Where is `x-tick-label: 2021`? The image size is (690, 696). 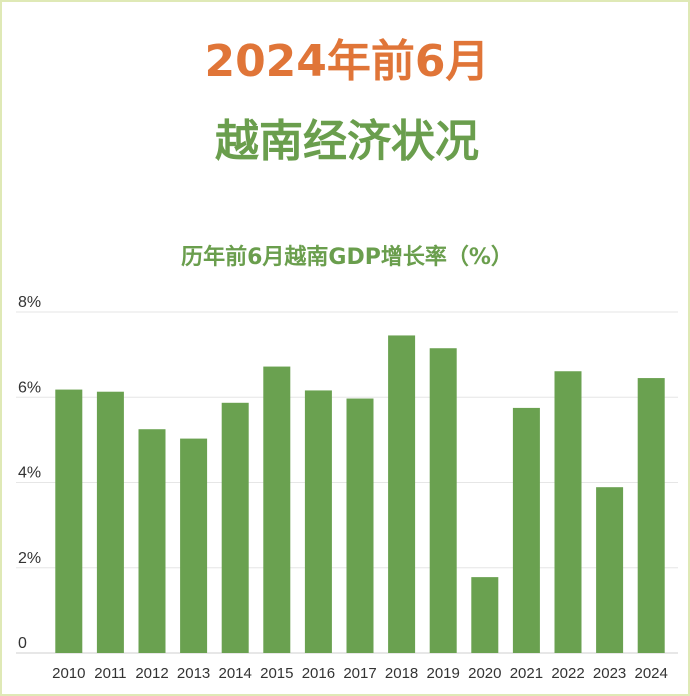 x-tick-label: 2021 is located at coordinates (526, 673).